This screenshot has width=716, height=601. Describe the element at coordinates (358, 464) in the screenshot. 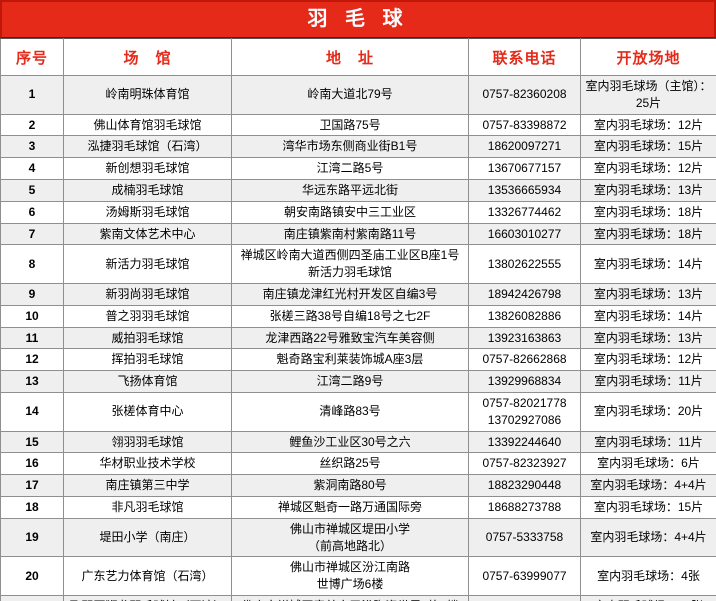

I see `table-row: 16 华材职业技术学校 丝织路25号 0757-82323927 室内羽毛球场：6片` at that location.